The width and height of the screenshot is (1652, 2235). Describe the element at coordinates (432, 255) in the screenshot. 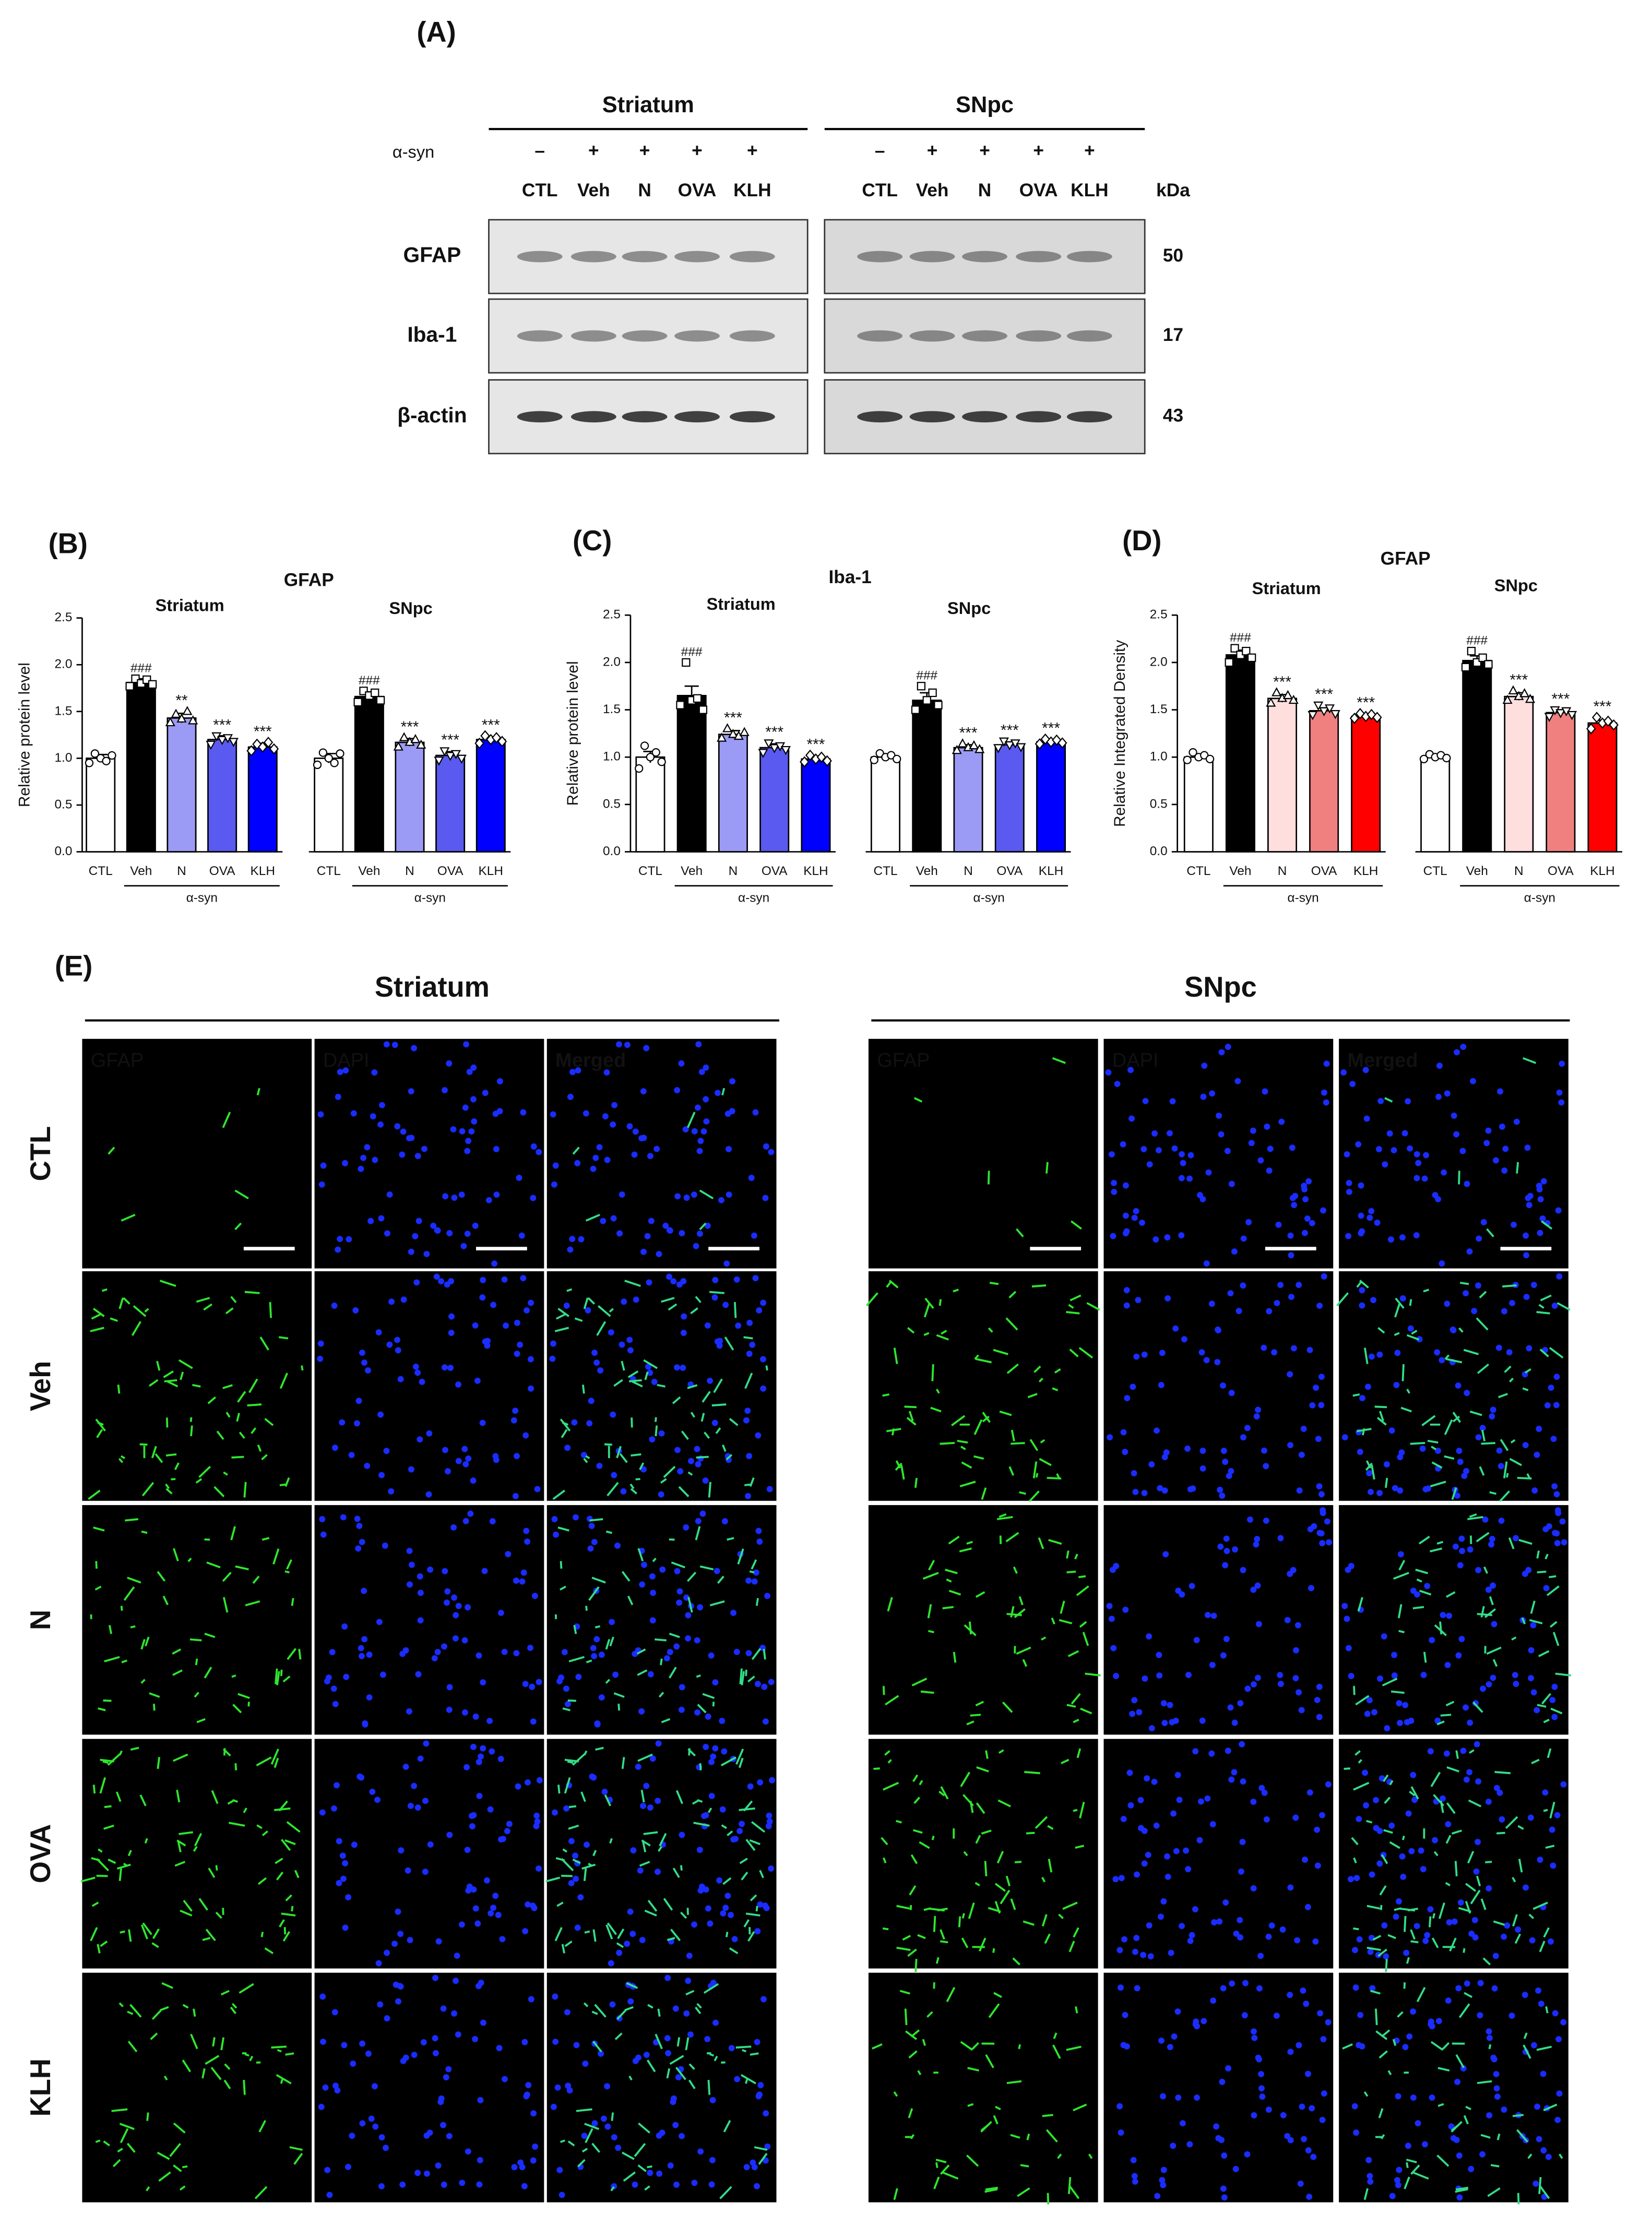

I see `protein-label: GFAP` at that location.